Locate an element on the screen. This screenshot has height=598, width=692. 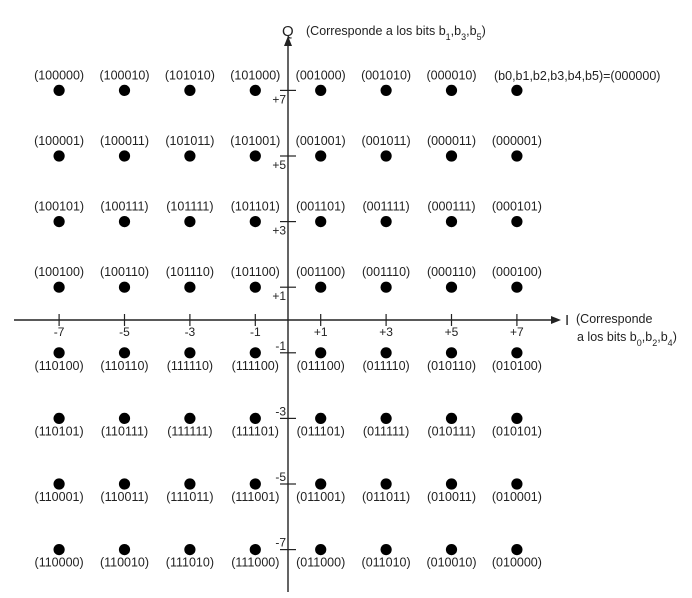
q-axis-label: Q is located at coordinates (288, 31).